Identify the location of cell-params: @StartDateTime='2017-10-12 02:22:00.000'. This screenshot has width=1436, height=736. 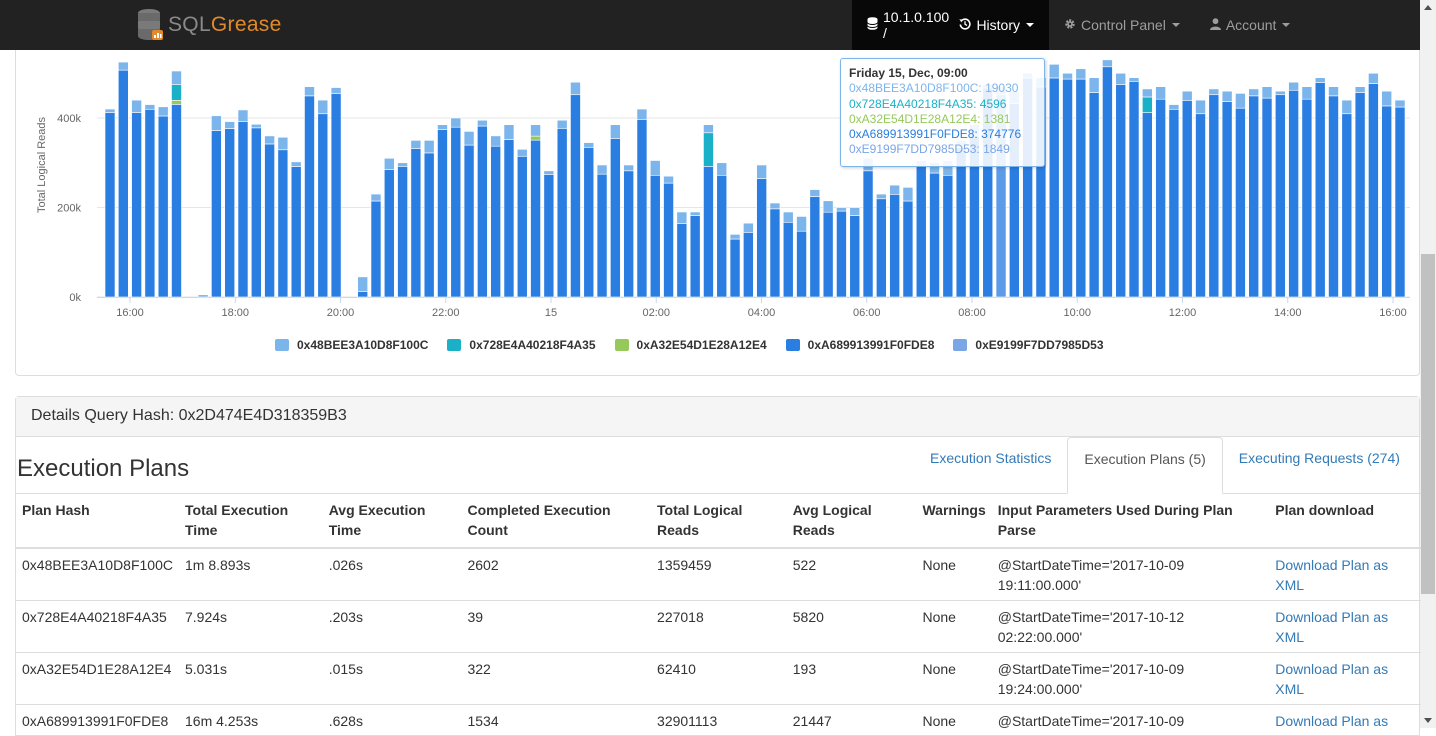
(1131, 627).